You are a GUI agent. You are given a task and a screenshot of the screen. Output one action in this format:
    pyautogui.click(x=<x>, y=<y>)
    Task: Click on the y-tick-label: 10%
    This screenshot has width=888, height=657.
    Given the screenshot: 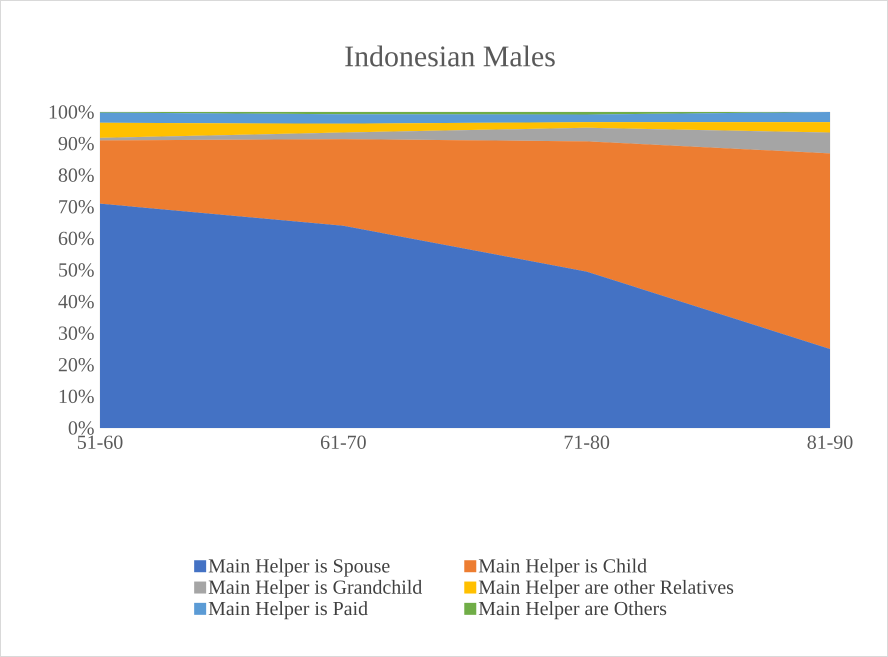 What is the action you would take?
    pyautogui.click(x=77, y=397)
    